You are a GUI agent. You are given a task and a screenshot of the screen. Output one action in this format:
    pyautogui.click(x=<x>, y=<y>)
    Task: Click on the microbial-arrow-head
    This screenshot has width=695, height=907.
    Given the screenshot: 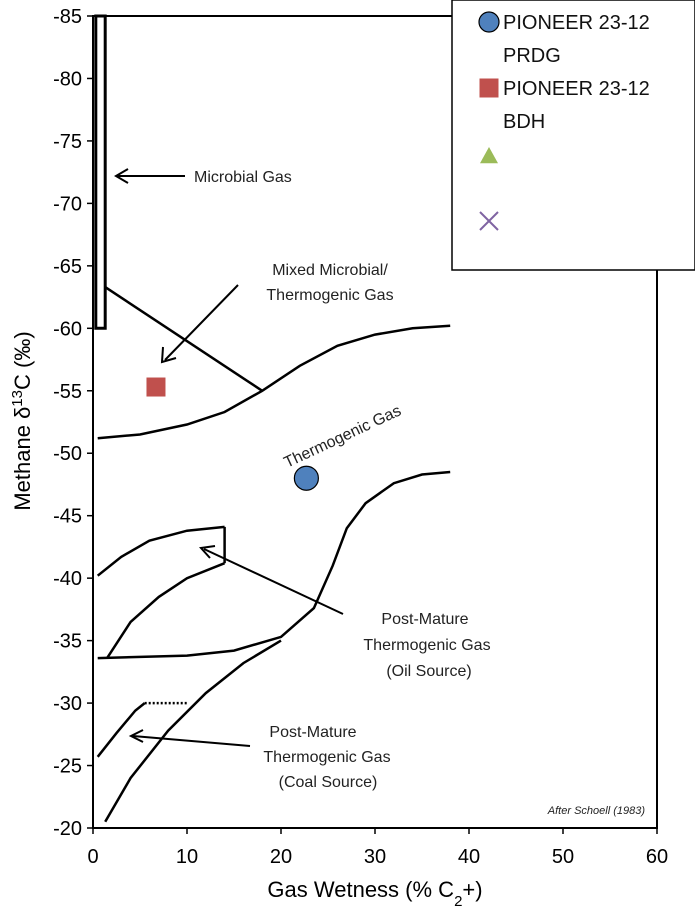 What is the action you would take?
    pyautogui.click(x=121, y=176)
    